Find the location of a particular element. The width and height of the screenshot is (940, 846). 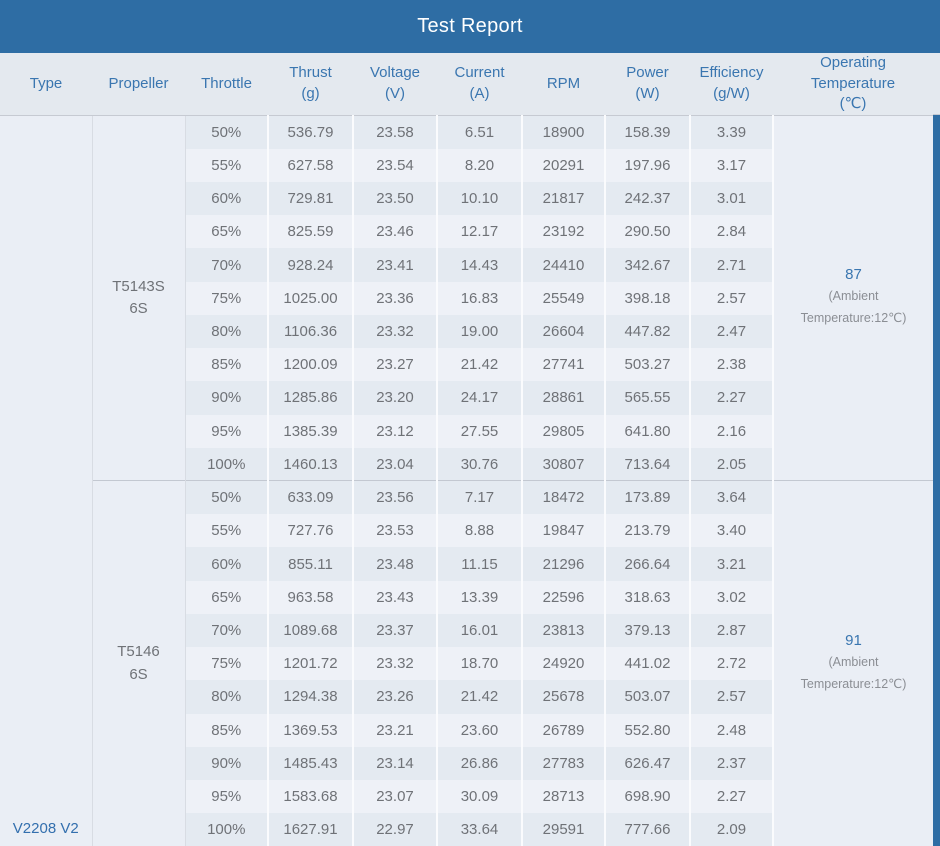

cell-thrust: 1294.38 is located at coordinates (311, 697).